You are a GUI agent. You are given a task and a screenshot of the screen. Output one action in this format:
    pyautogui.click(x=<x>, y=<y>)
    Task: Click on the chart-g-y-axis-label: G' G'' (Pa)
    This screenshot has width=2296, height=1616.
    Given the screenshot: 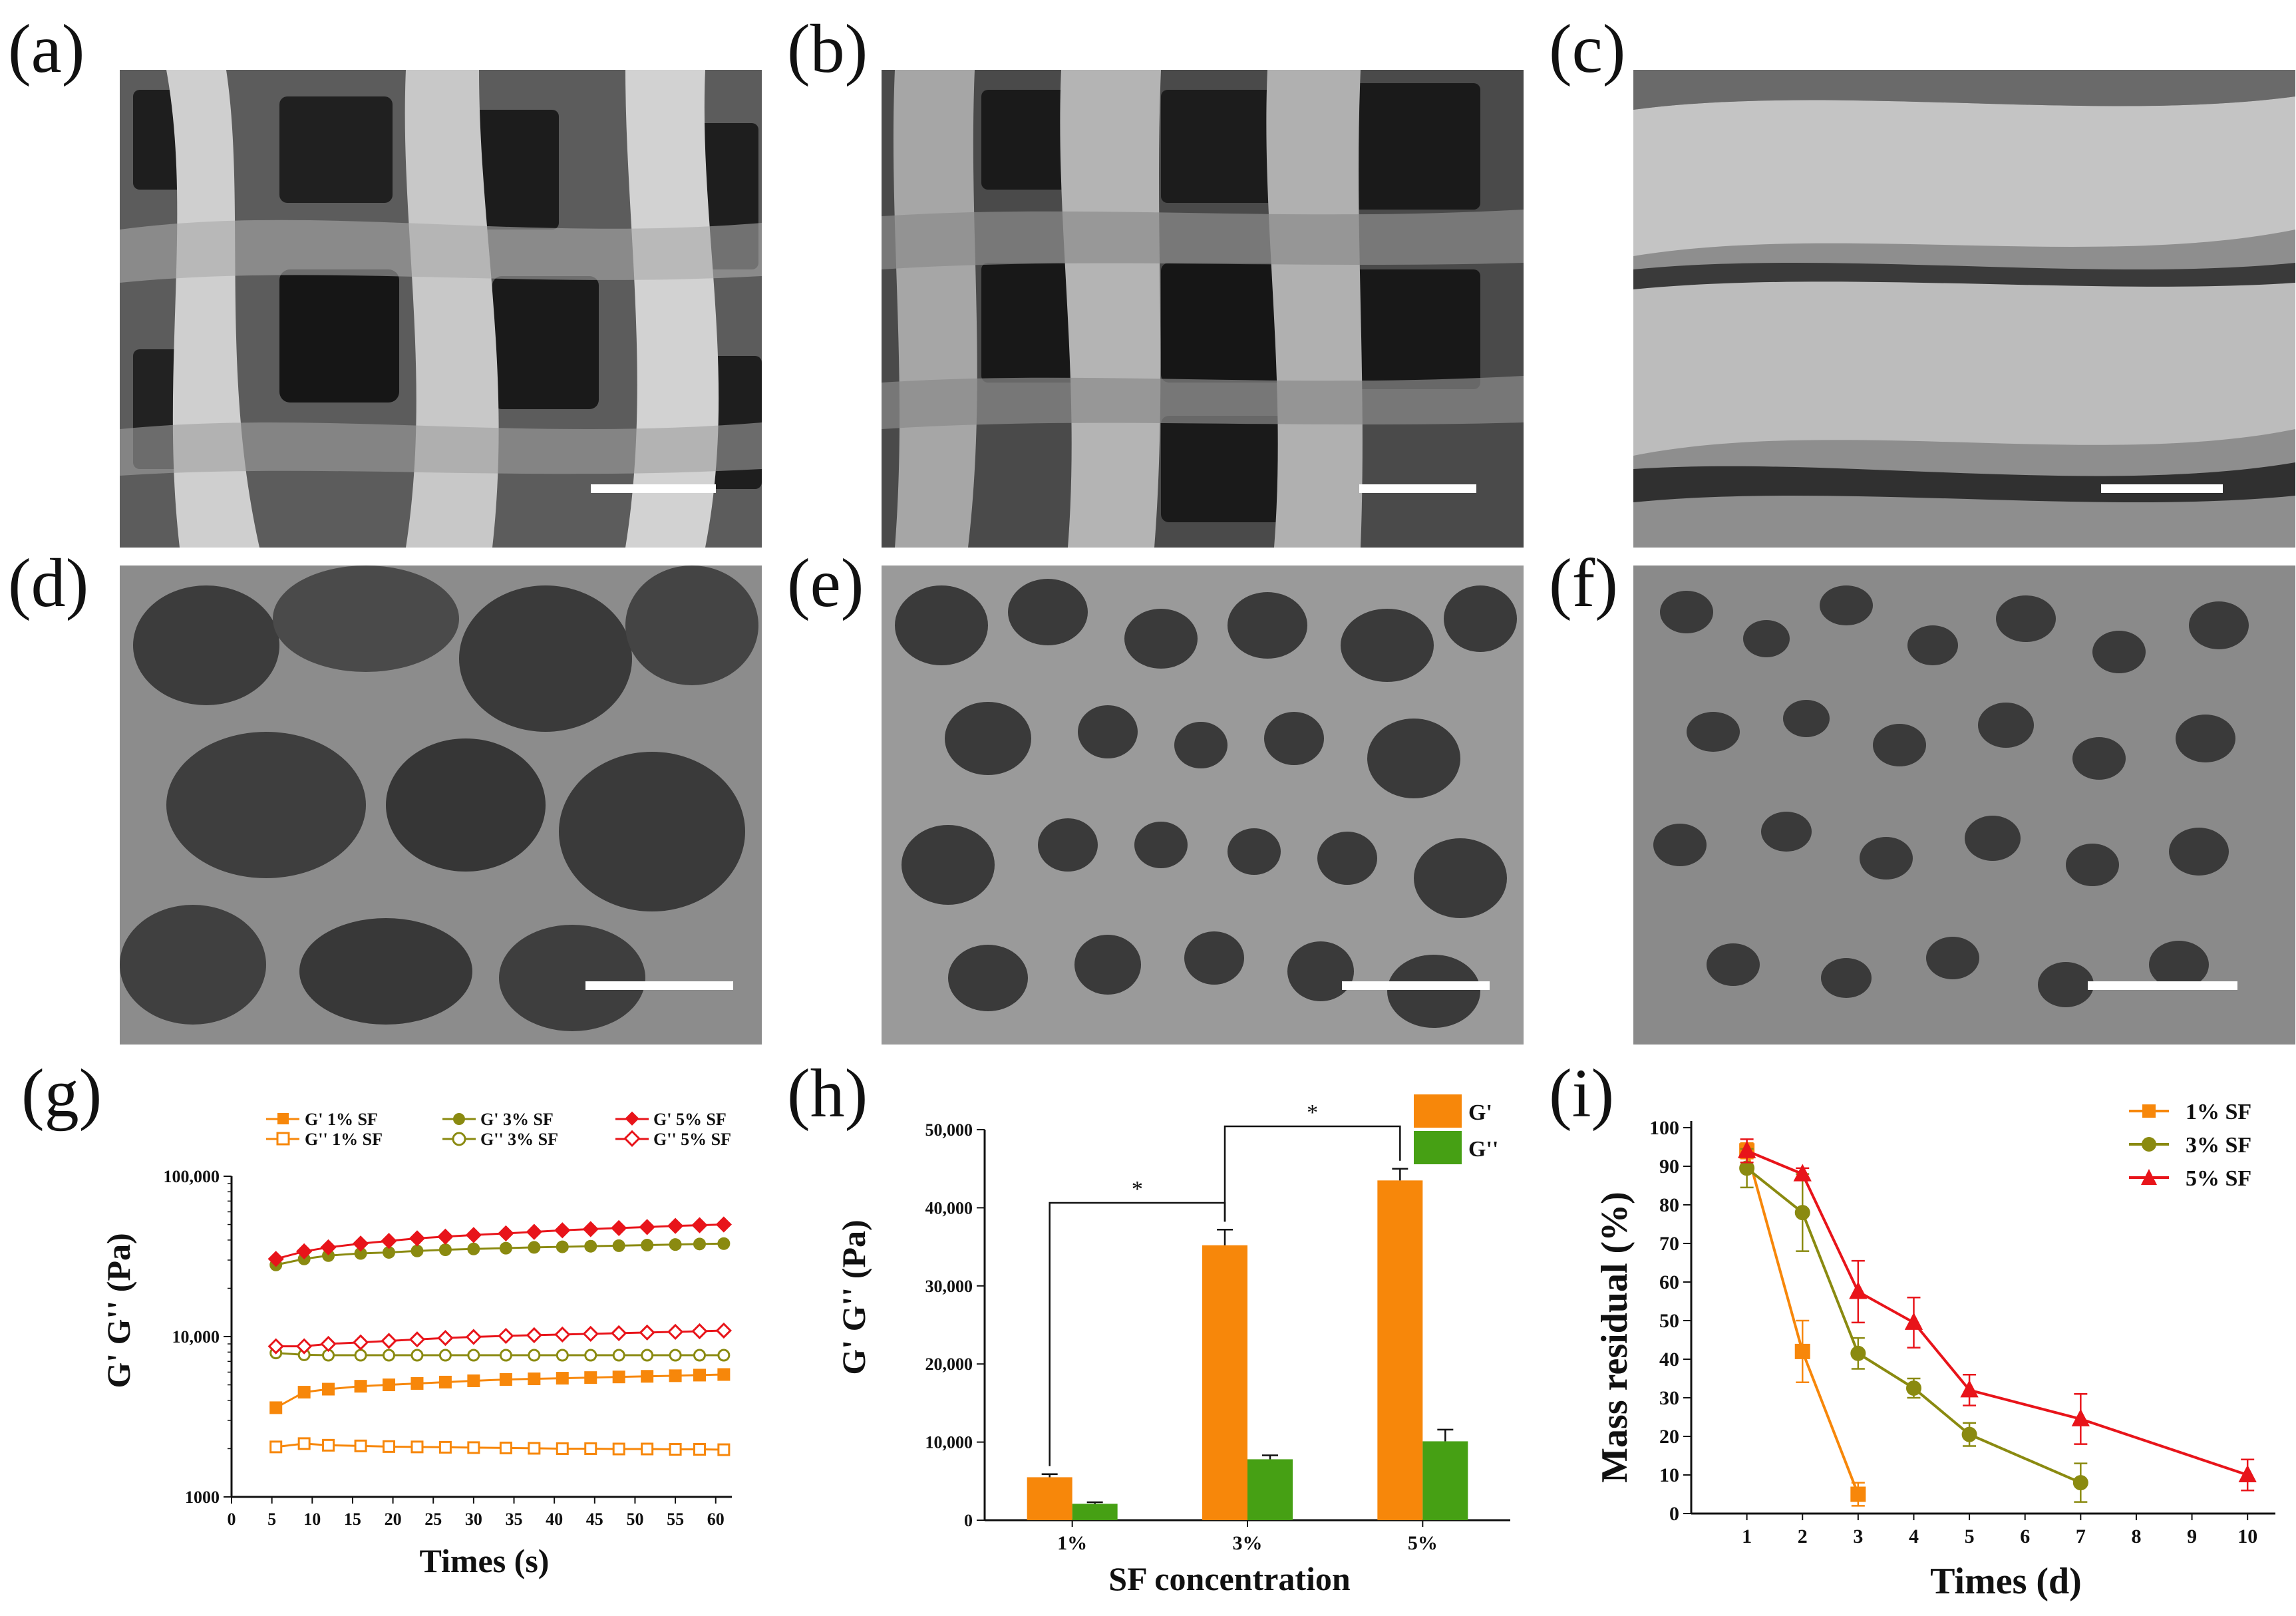 What is the action you would take?
    pyautogui.click(x=118, y=1310)
    